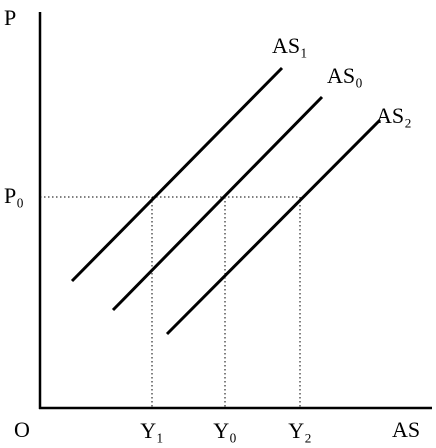 This screenshot has width=436, height=448. What do you see at coordinates (14, 195) in the screenshot?
I see `price-level-label: P₀` at bounding box center [14, 195].